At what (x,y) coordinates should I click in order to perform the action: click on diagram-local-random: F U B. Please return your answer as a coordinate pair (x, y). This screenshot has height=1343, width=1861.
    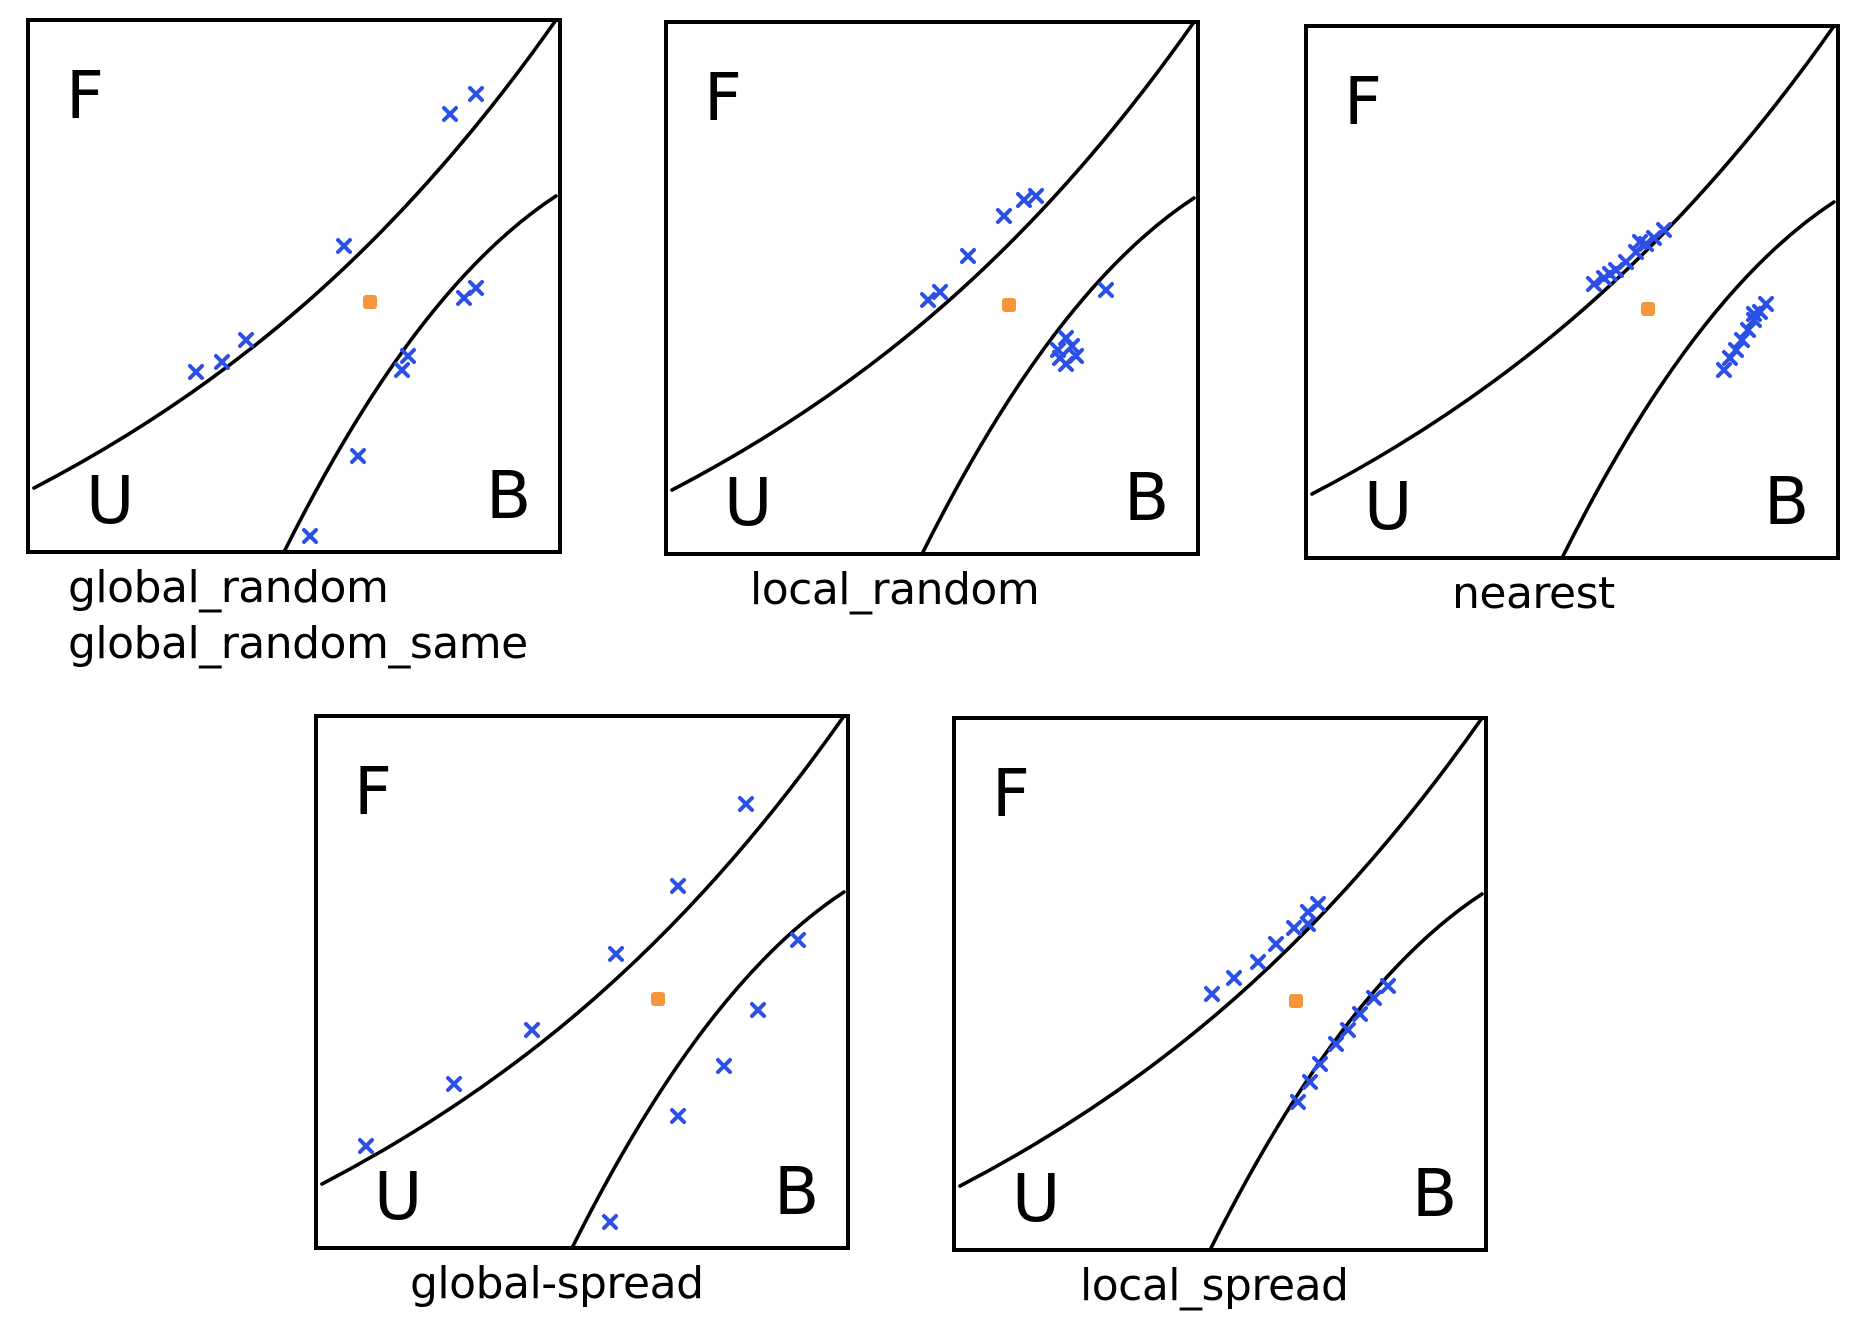
    Looking at the image, I should click on (932, 288).